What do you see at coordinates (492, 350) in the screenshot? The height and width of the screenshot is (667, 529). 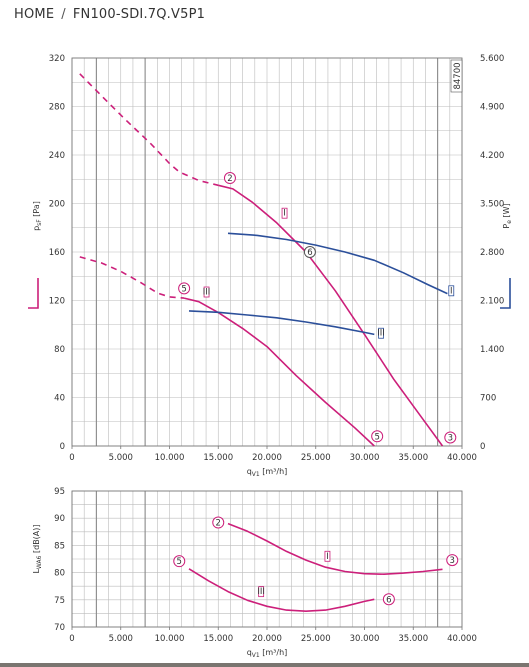 I see `y2-tick-label: 1.400` at bounding box center [492, 350].